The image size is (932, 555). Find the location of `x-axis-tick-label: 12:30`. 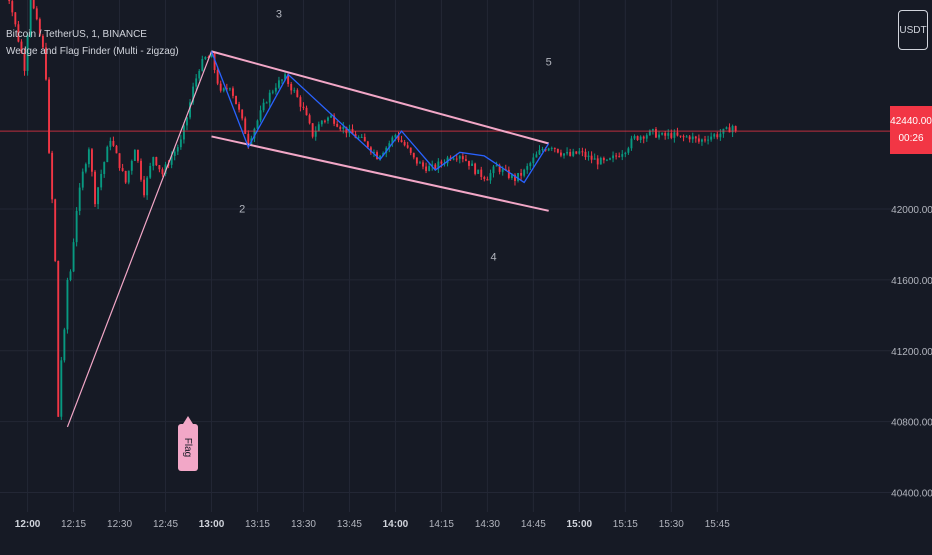

x-axis-tick-label: 12:30 is located at coordinates (119, 524).